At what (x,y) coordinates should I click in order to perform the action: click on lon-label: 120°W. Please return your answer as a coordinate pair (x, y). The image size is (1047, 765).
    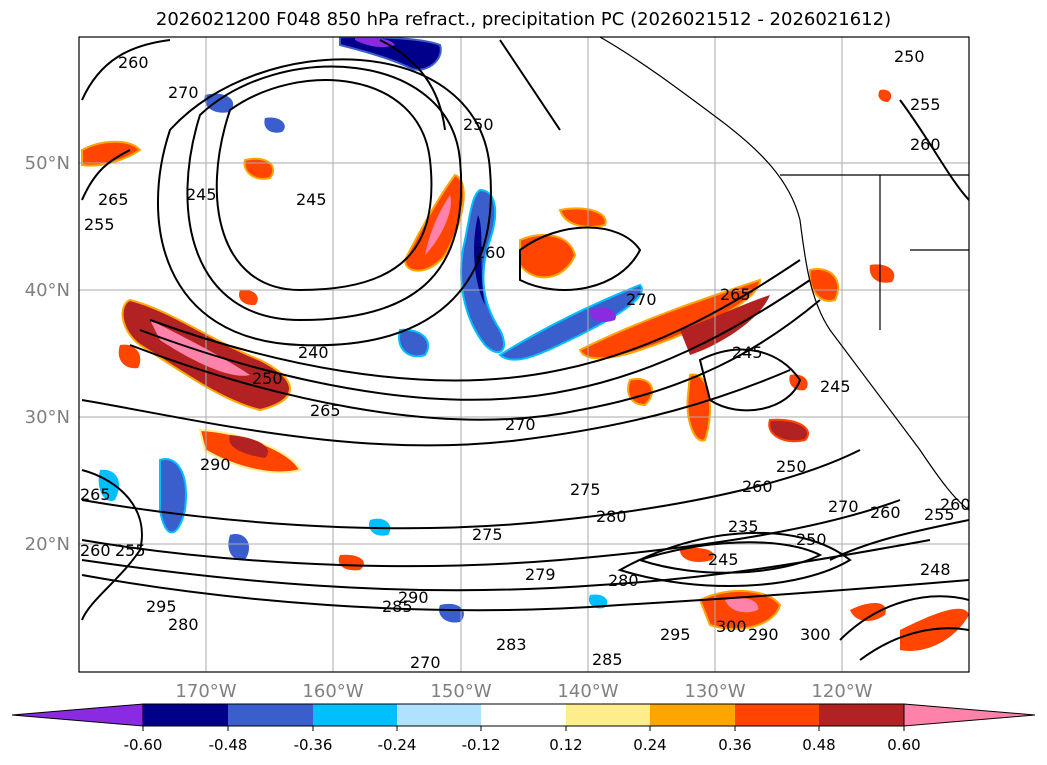
    Looking at the image, I should click on (841, 691).